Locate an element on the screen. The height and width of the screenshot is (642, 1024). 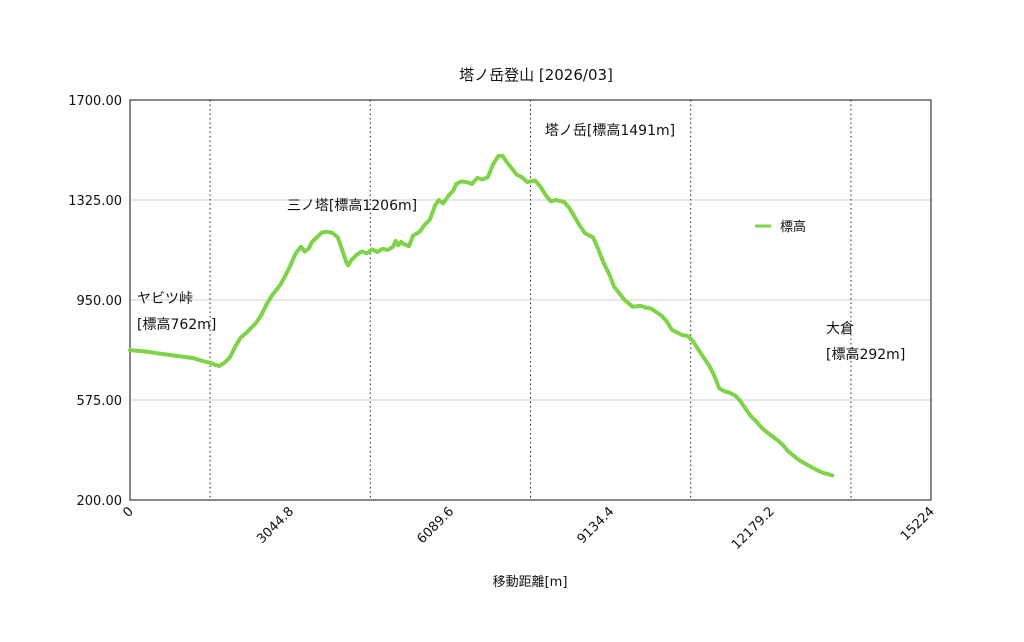
y-tick-label: 1700.00 is located at coordinates (95, 101).